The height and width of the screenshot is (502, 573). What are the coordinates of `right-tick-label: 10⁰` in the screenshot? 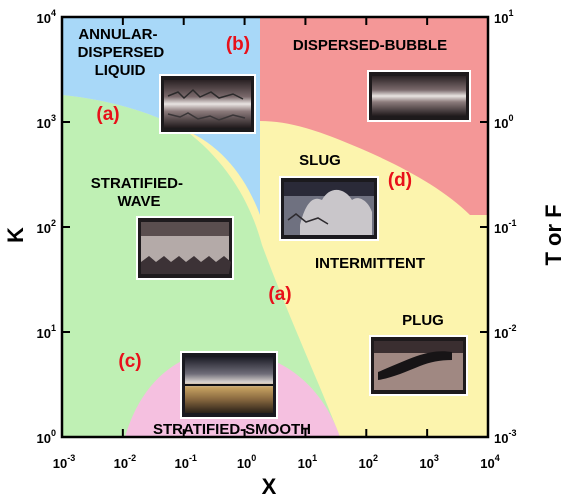 It's located at (503, 122).